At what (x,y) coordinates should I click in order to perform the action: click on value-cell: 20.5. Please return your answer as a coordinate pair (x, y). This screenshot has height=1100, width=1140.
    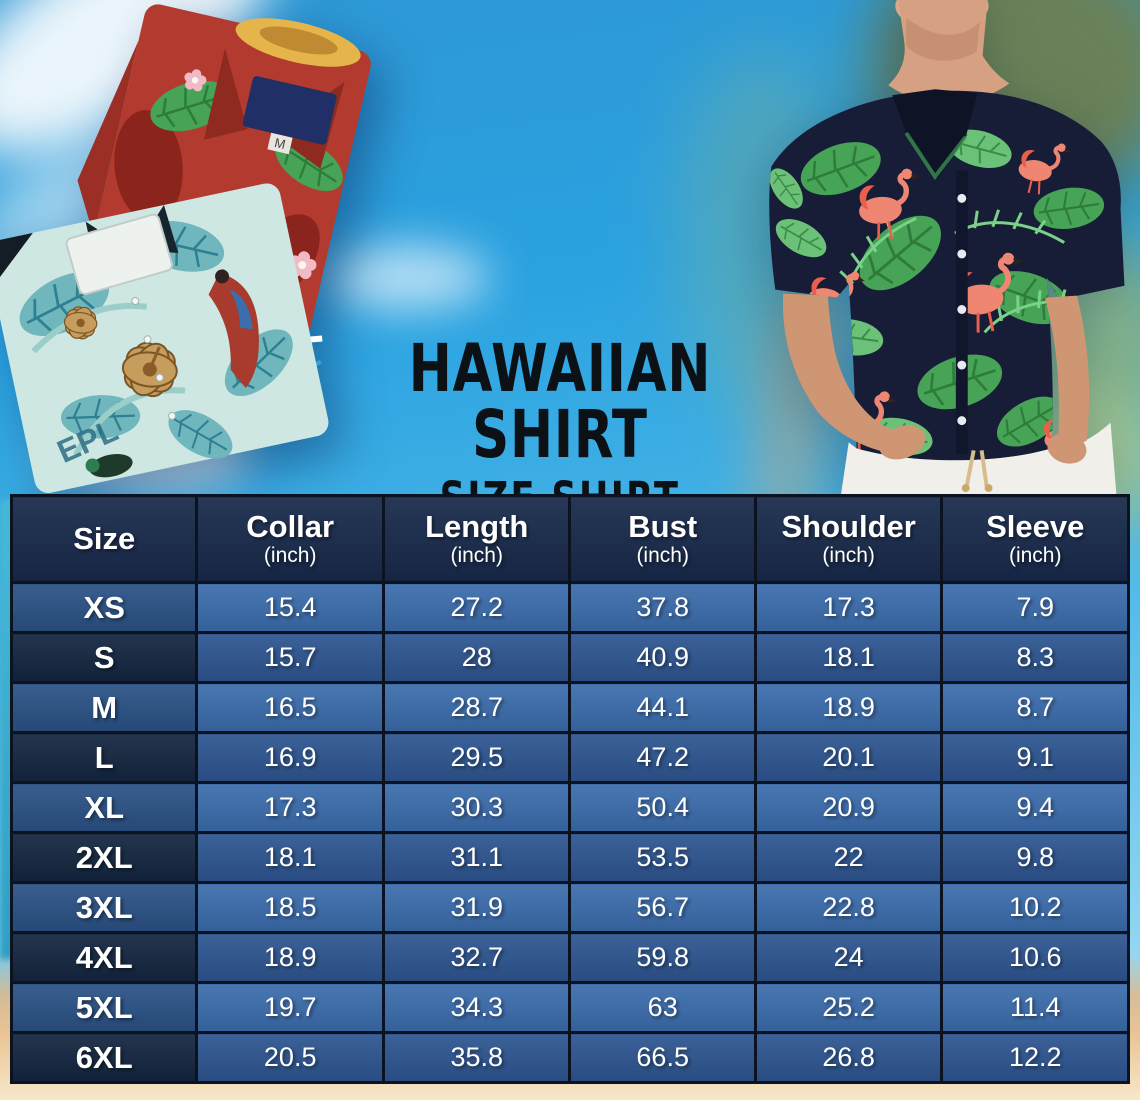
    Looking at the image, I should click on (290, 1057).